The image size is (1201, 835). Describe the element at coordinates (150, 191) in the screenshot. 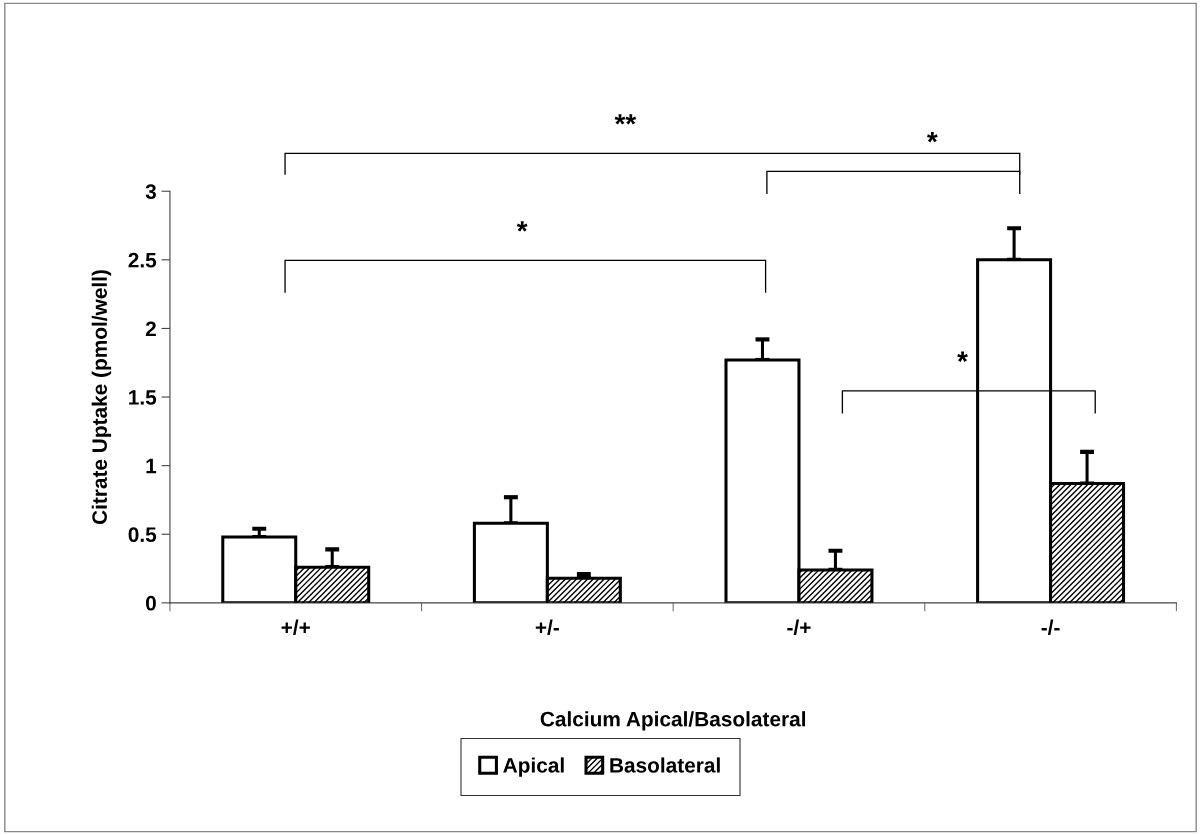

I see `y-tick-label: 3` at that location.